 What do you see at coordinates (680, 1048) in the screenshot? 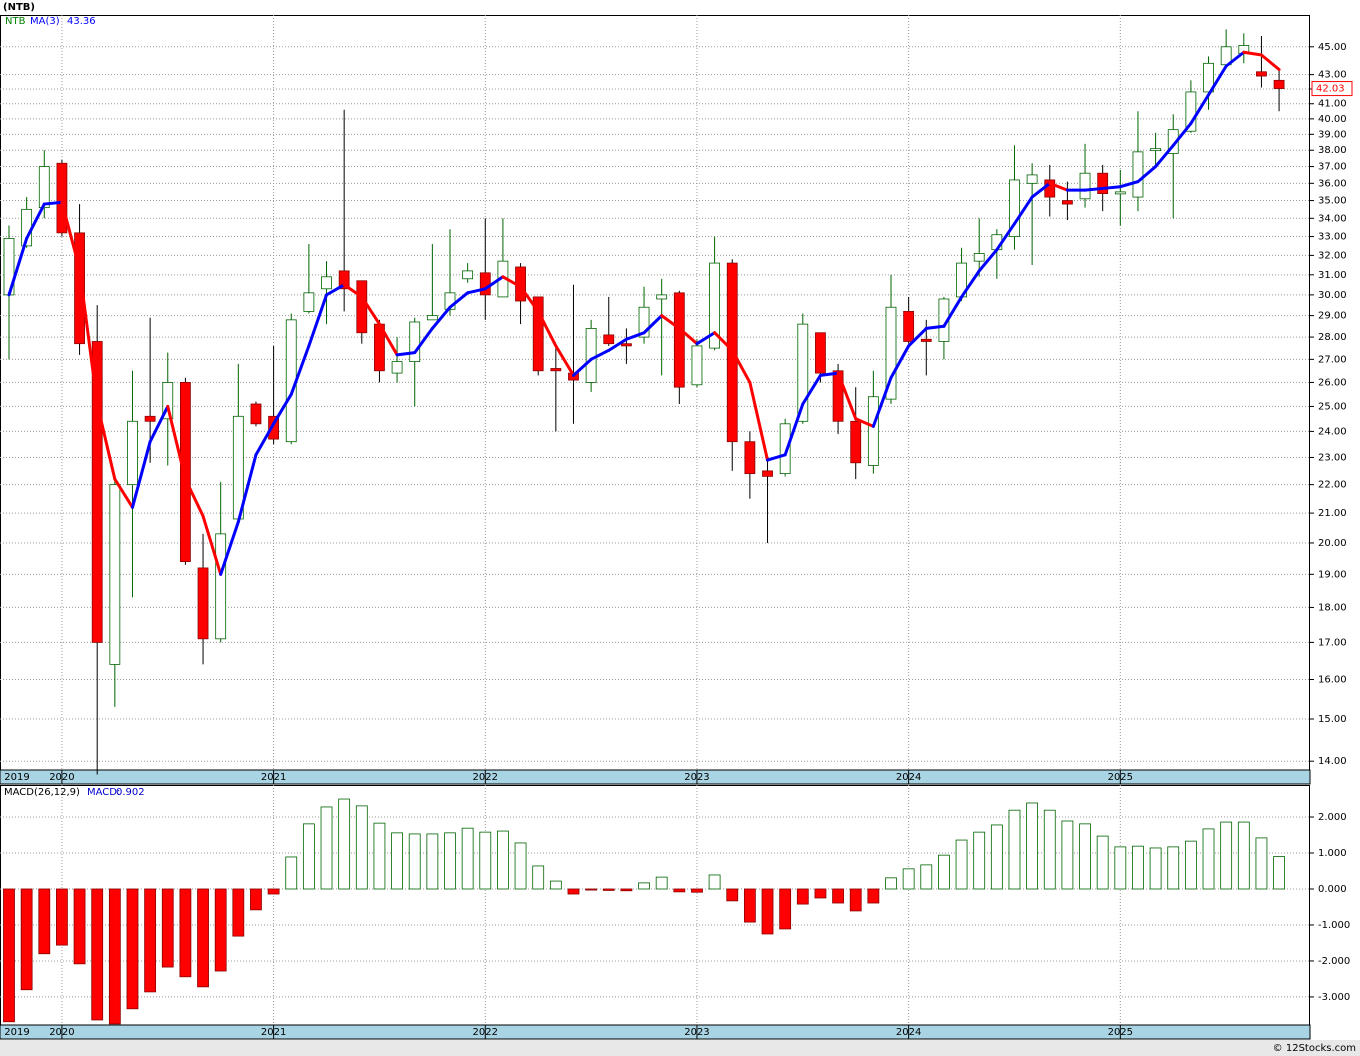
I see `footer-bar` at bounding box center [680, 1048].